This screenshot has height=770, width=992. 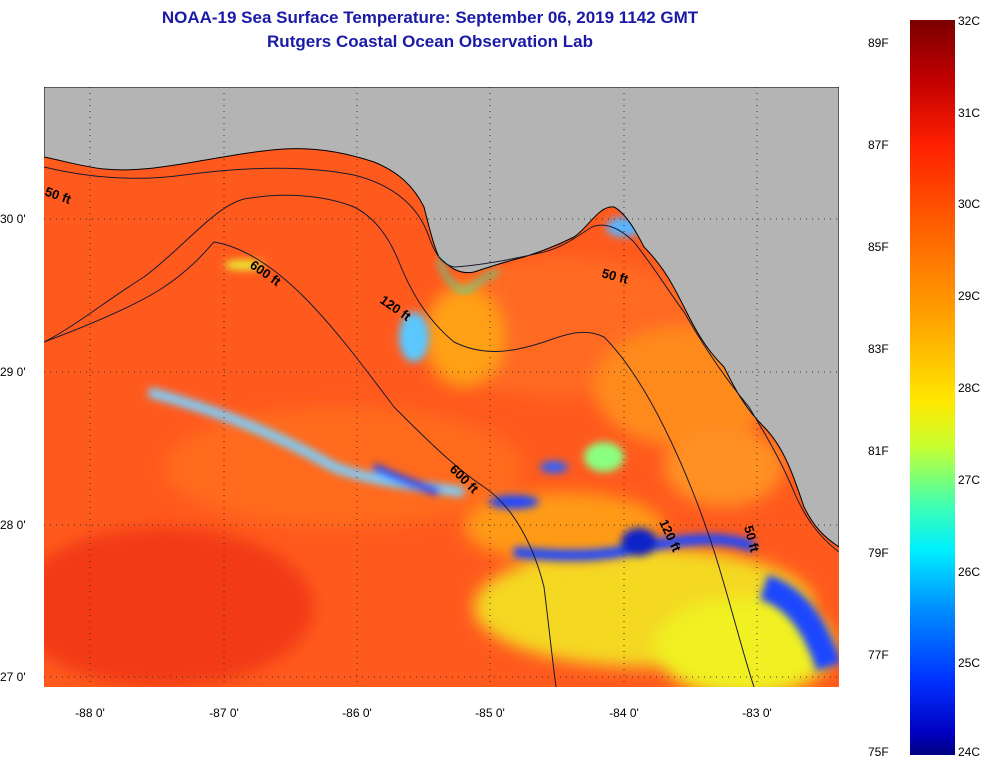 What do you see at coordinates (969, 480) in the screenshot?
I see `colorbar-c-label: 27C` at bounding box center [969, 480].